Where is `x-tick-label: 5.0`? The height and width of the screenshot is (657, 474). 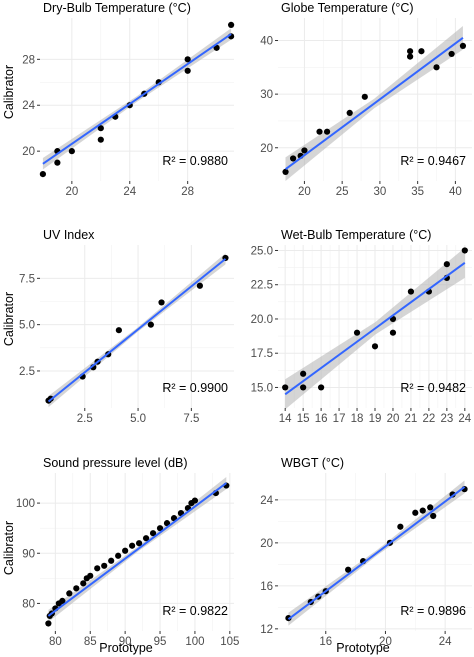 x-tick-label: 5.0 is located at coordinates (138, 419).